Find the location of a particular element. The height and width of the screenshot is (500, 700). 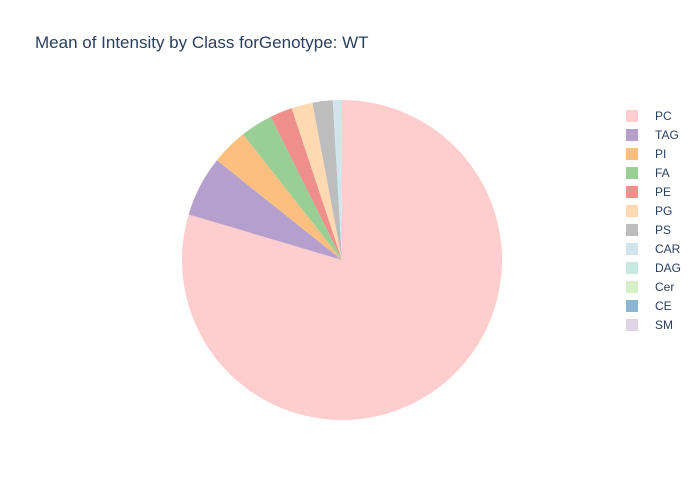

legend-item-ce: CE is located at coordinates (653, 305).